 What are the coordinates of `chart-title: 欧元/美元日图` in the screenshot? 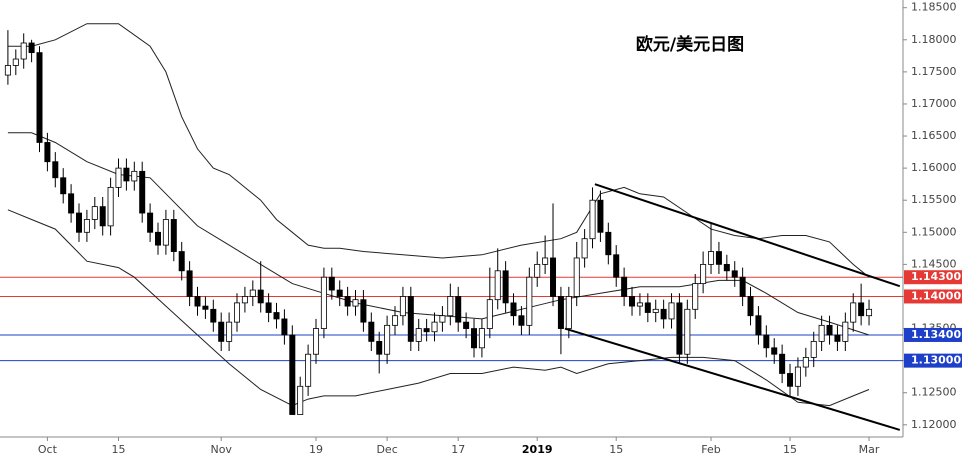 It's located at (690, 44).